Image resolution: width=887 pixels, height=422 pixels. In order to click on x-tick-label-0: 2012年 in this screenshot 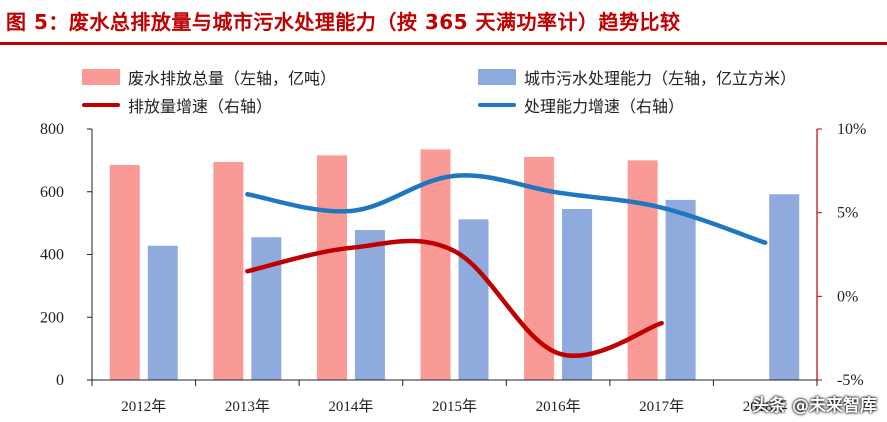, I will do `click(143, 406)`.